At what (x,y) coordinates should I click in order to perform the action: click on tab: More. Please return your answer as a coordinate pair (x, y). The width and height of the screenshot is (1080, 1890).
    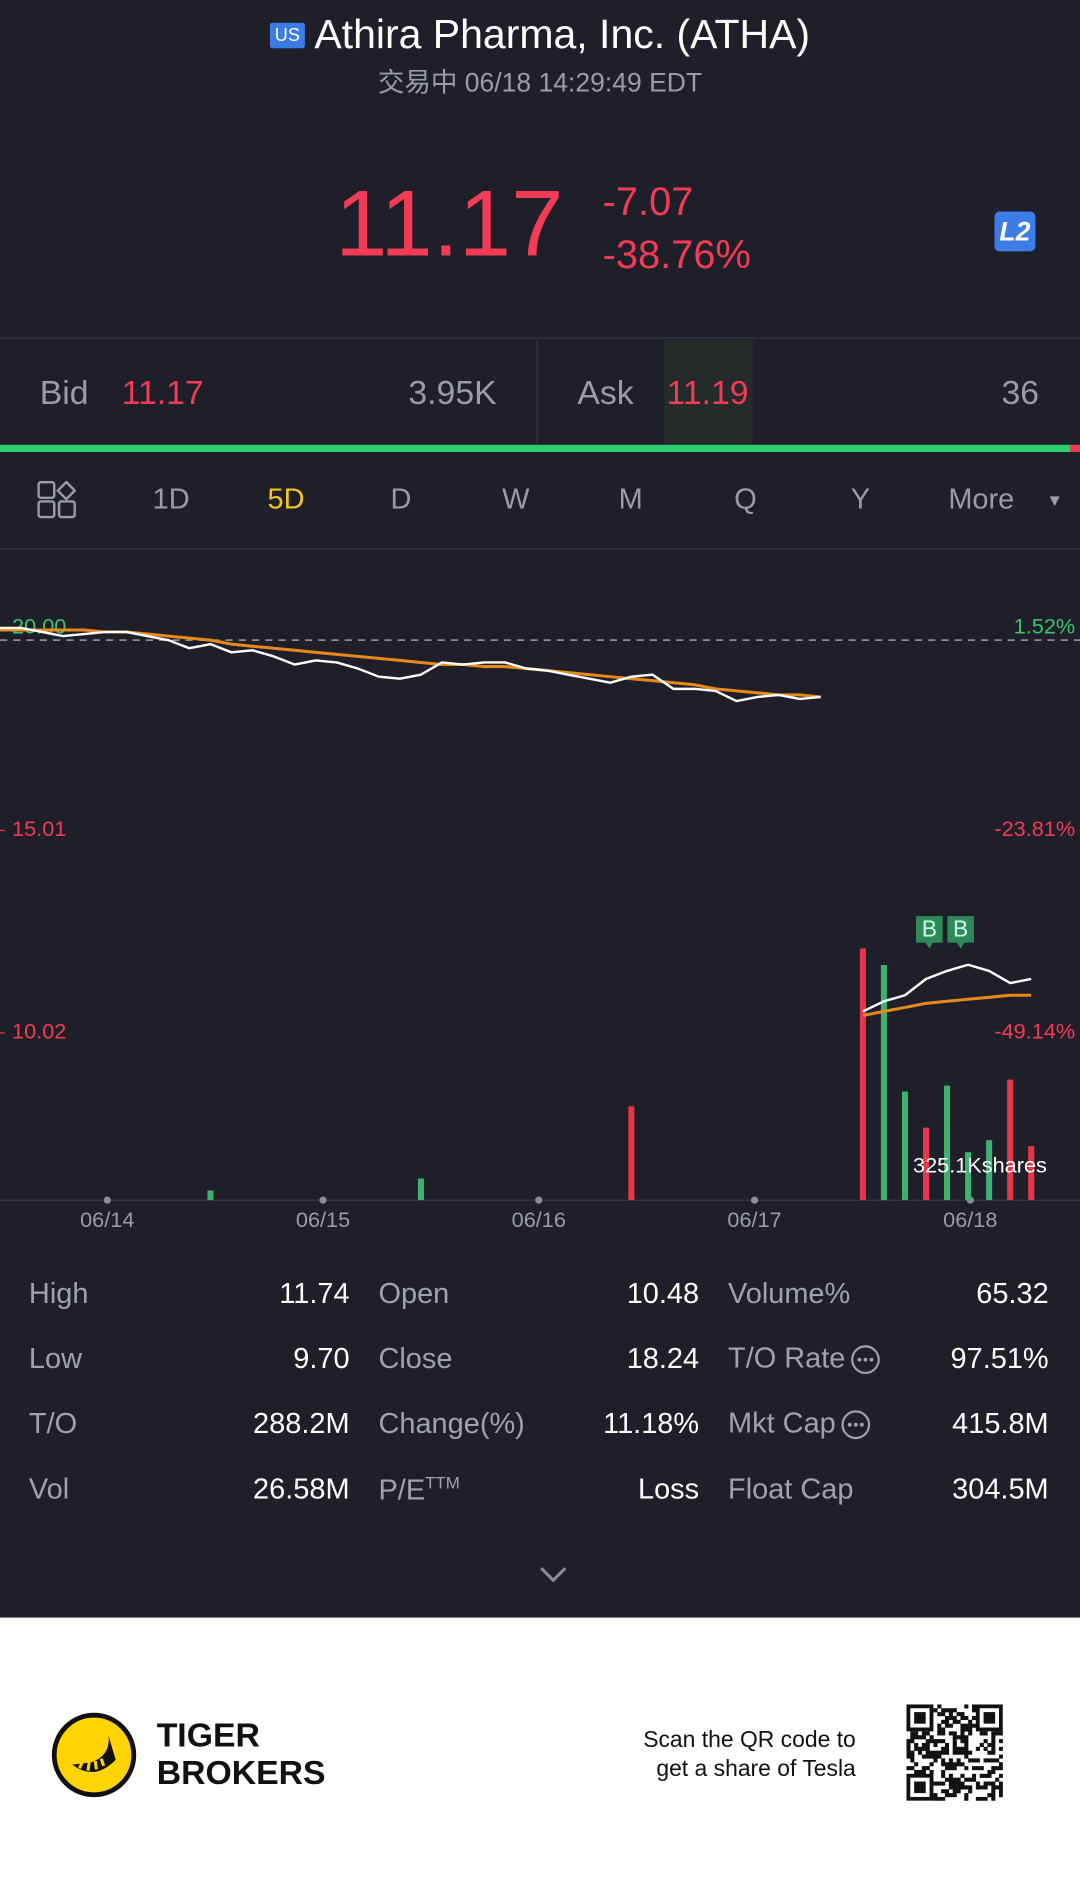
    Looking at the image, I should click on (981, 499).